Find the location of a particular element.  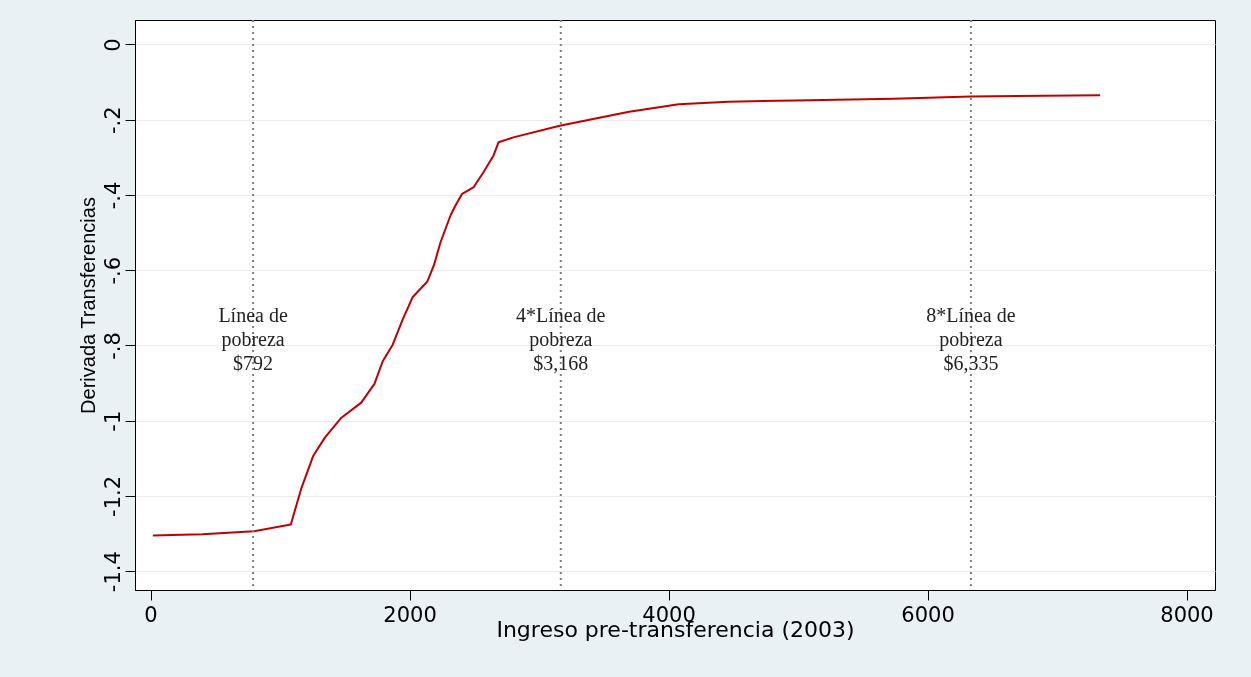

y-tick-label: 0 is located at coordinates (112, 45).